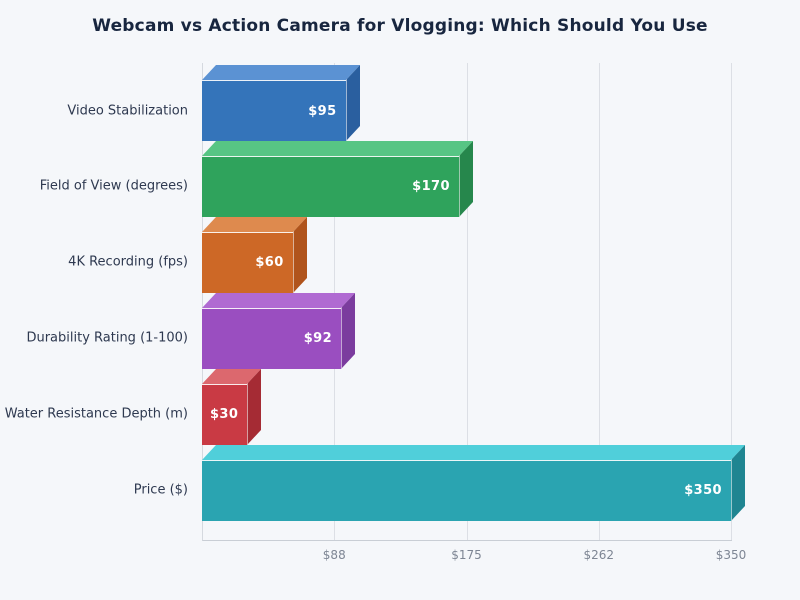 The image size is (800, 600). Describe the element at coordinates (703, 490) in the screenshot. I see `bar-value-label: $350` at that location.